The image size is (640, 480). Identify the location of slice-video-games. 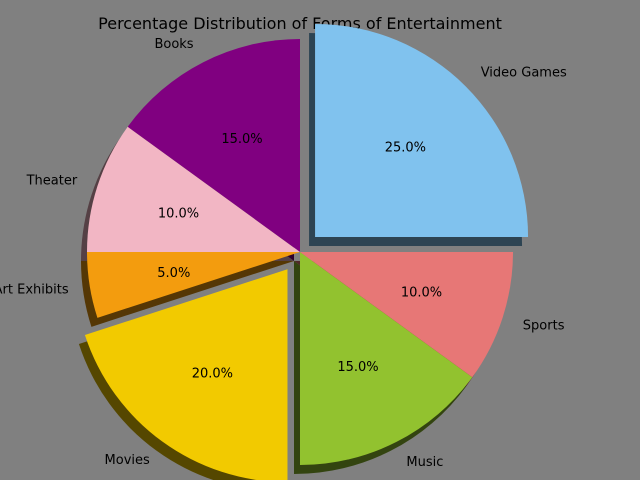
(422, 130).